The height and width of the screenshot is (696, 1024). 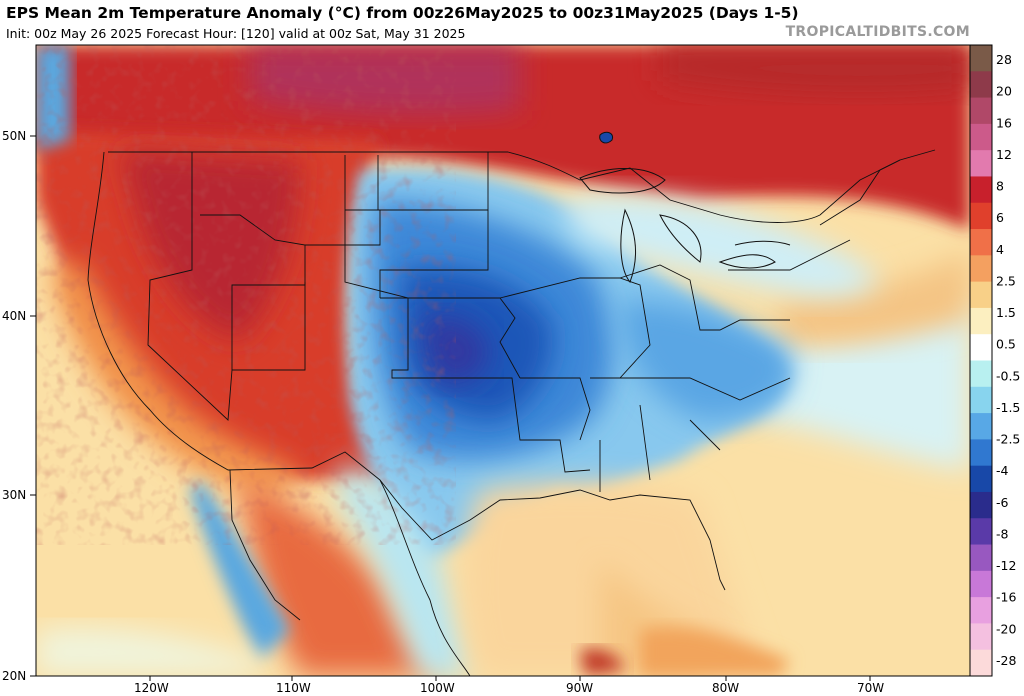 I want to click on colorbar-label: 12, so click(x=1004, y=154).